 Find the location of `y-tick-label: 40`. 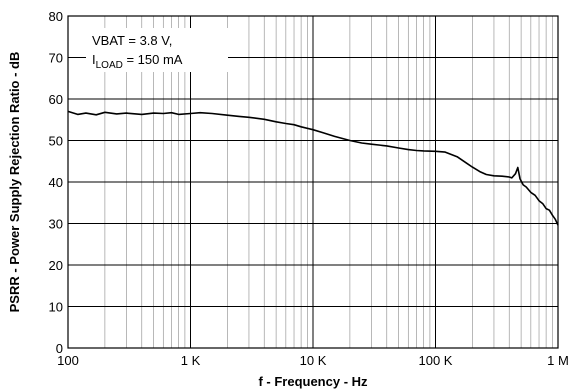

y-tick-label: 40 is located at coordinates (56, 182).